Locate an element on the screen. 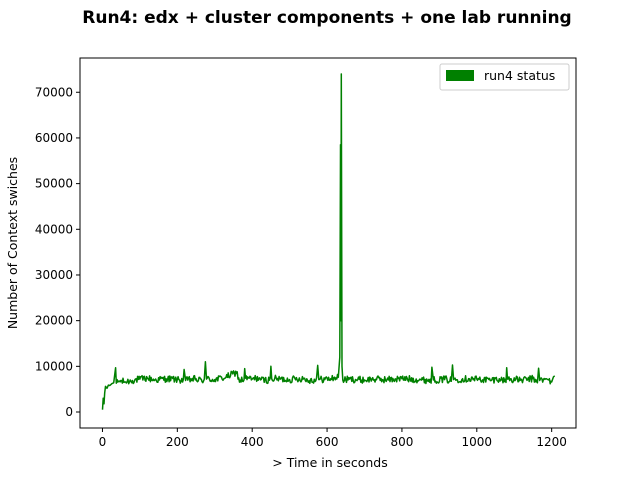 This screenshot has width=640, height=480. x-tick-label: 1000 is located at coordinates (477, 442).